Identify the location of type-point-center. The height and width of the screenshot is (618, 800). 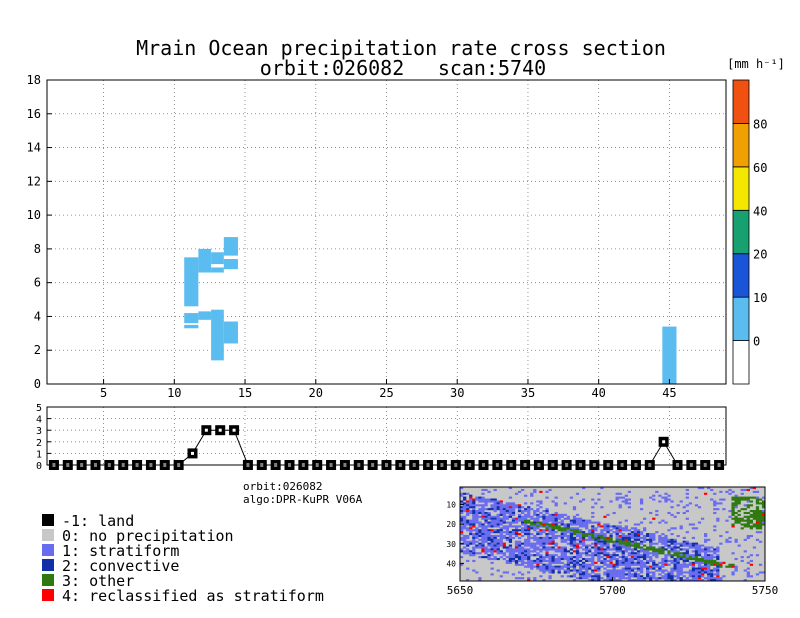
(234, 430).